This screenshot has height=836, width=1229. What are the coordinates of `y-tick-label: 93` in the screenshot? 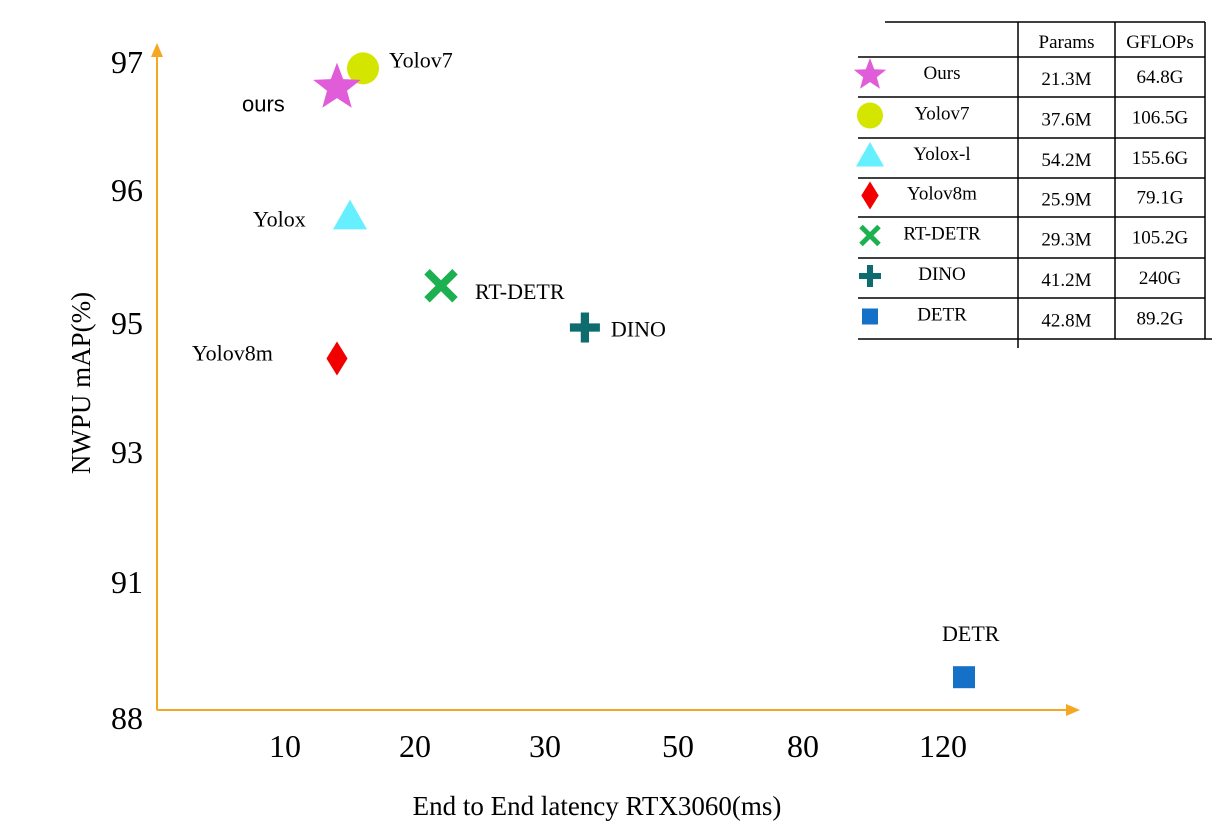 It's located at (127, 452).